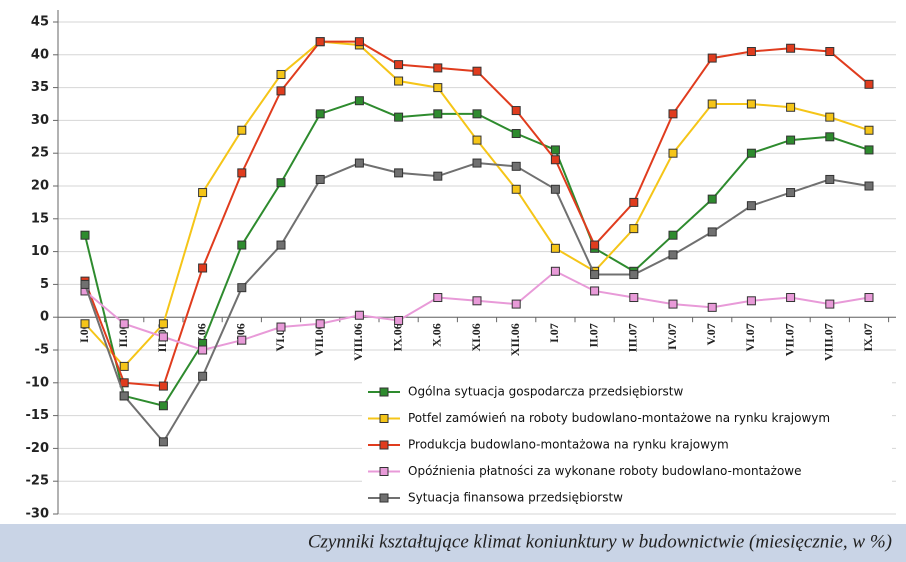 This screenshot has width=906, height=562. I want to click on x-tick-label: XI.06, so click(476, 337).